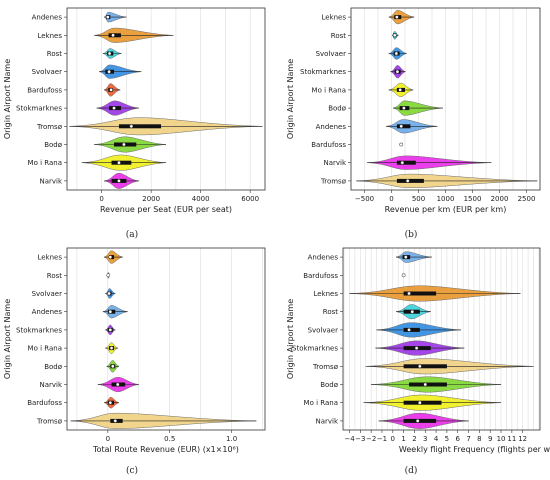 Image resolution: width=550 pixels, height=480 pixels. I want to click on x-tick-label: 6000, so click(250, 199).